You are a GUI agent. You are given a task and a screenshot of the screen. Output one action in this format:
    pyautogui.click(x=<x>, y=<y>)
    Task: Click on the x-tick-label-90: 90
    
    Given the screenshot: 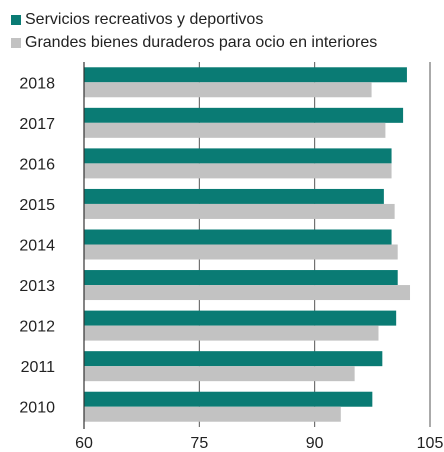 What is the action you would take?
    pyautogui.click(x=315, y=443)
    